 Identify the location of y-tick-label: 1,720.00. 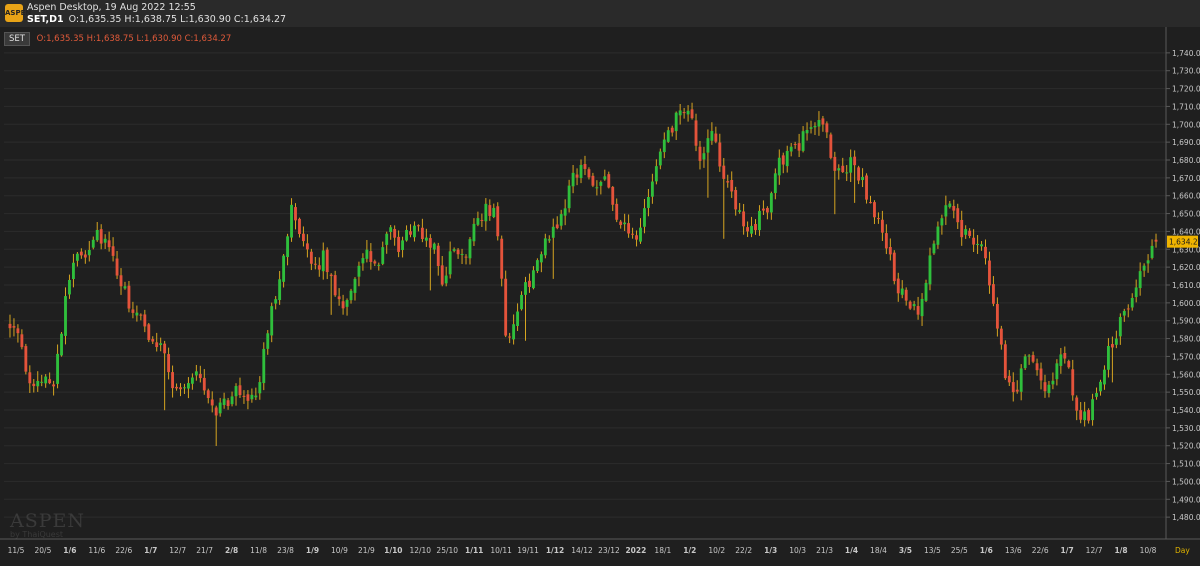
(1186, 89).